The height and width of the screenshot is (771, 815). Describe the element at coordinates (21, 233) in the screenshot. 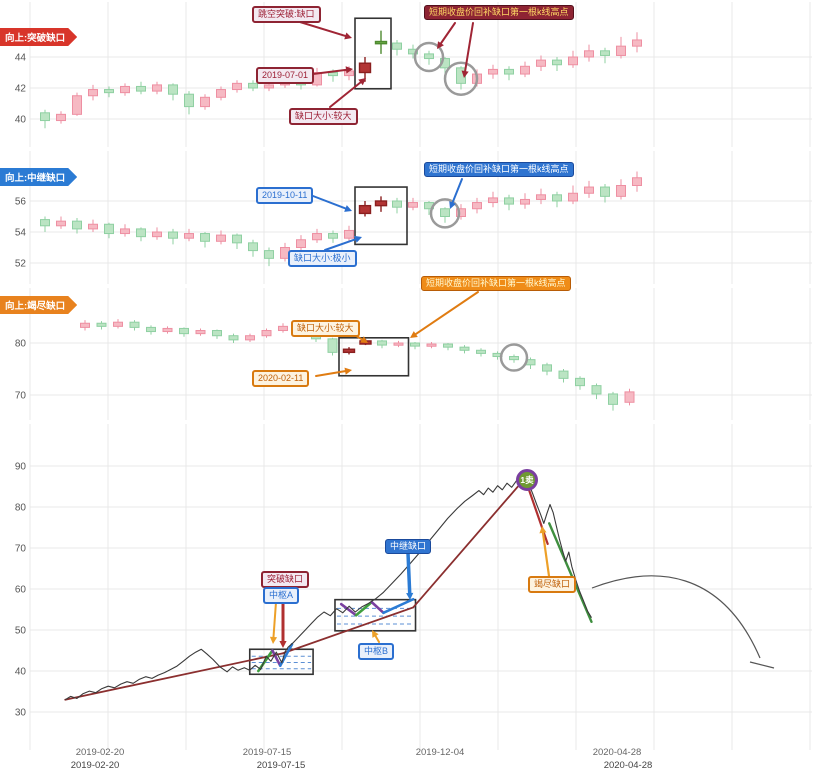

I see `svg-text: 54` at that location.